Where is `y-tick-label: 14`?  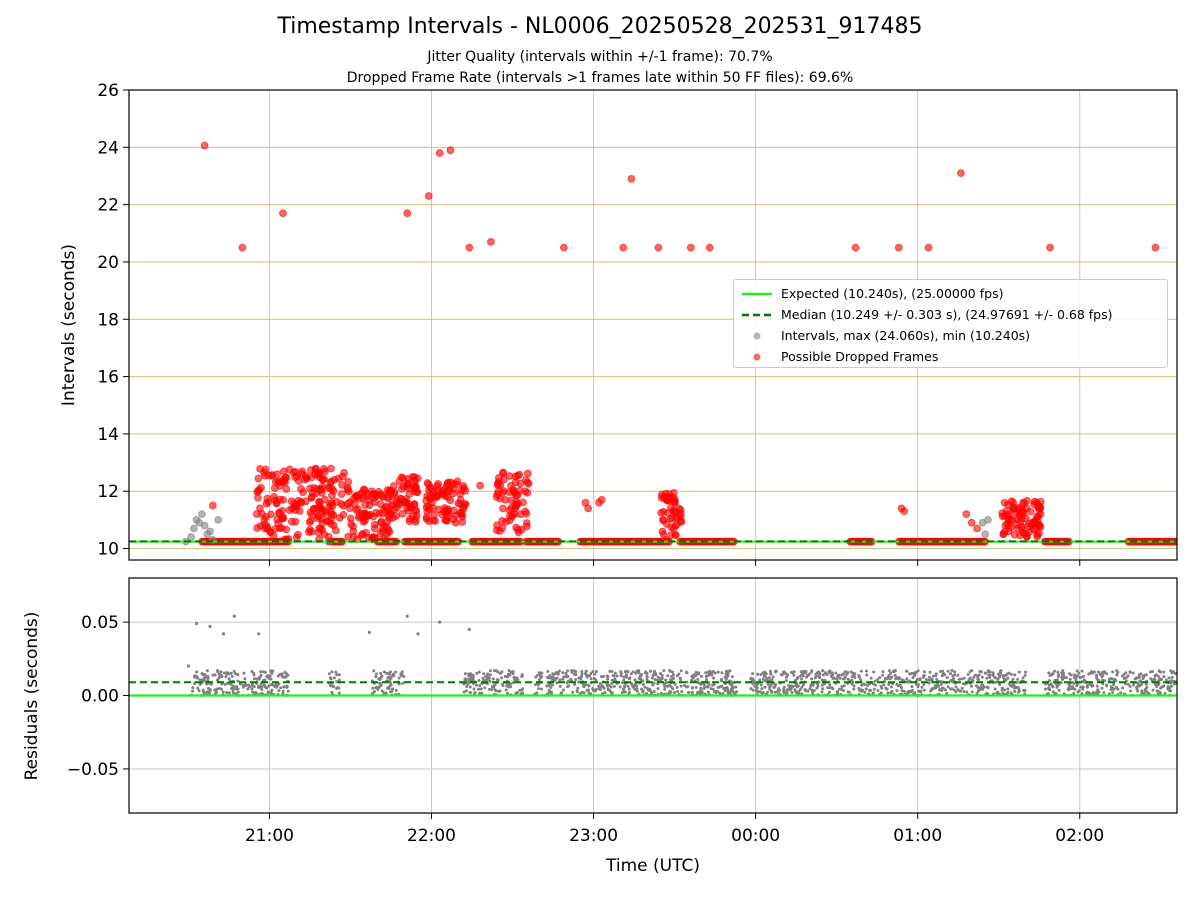 y-tick-label: 14 is located at coordinates (108, 435).